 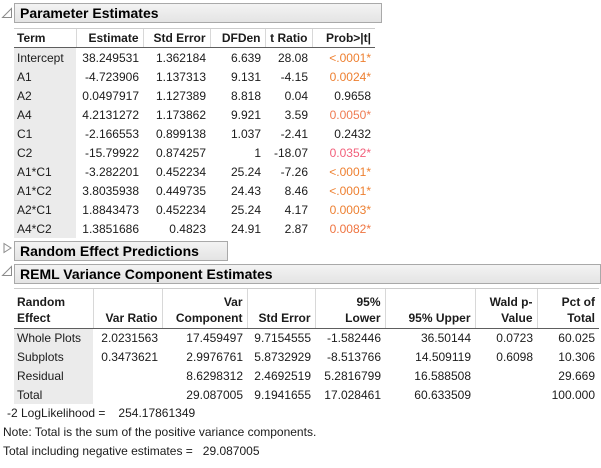 What do you see at coordinates (288, 38) in the screenshot?
I see `col-header-t-ratio: t Ratio` at bounding box center [288, 38].